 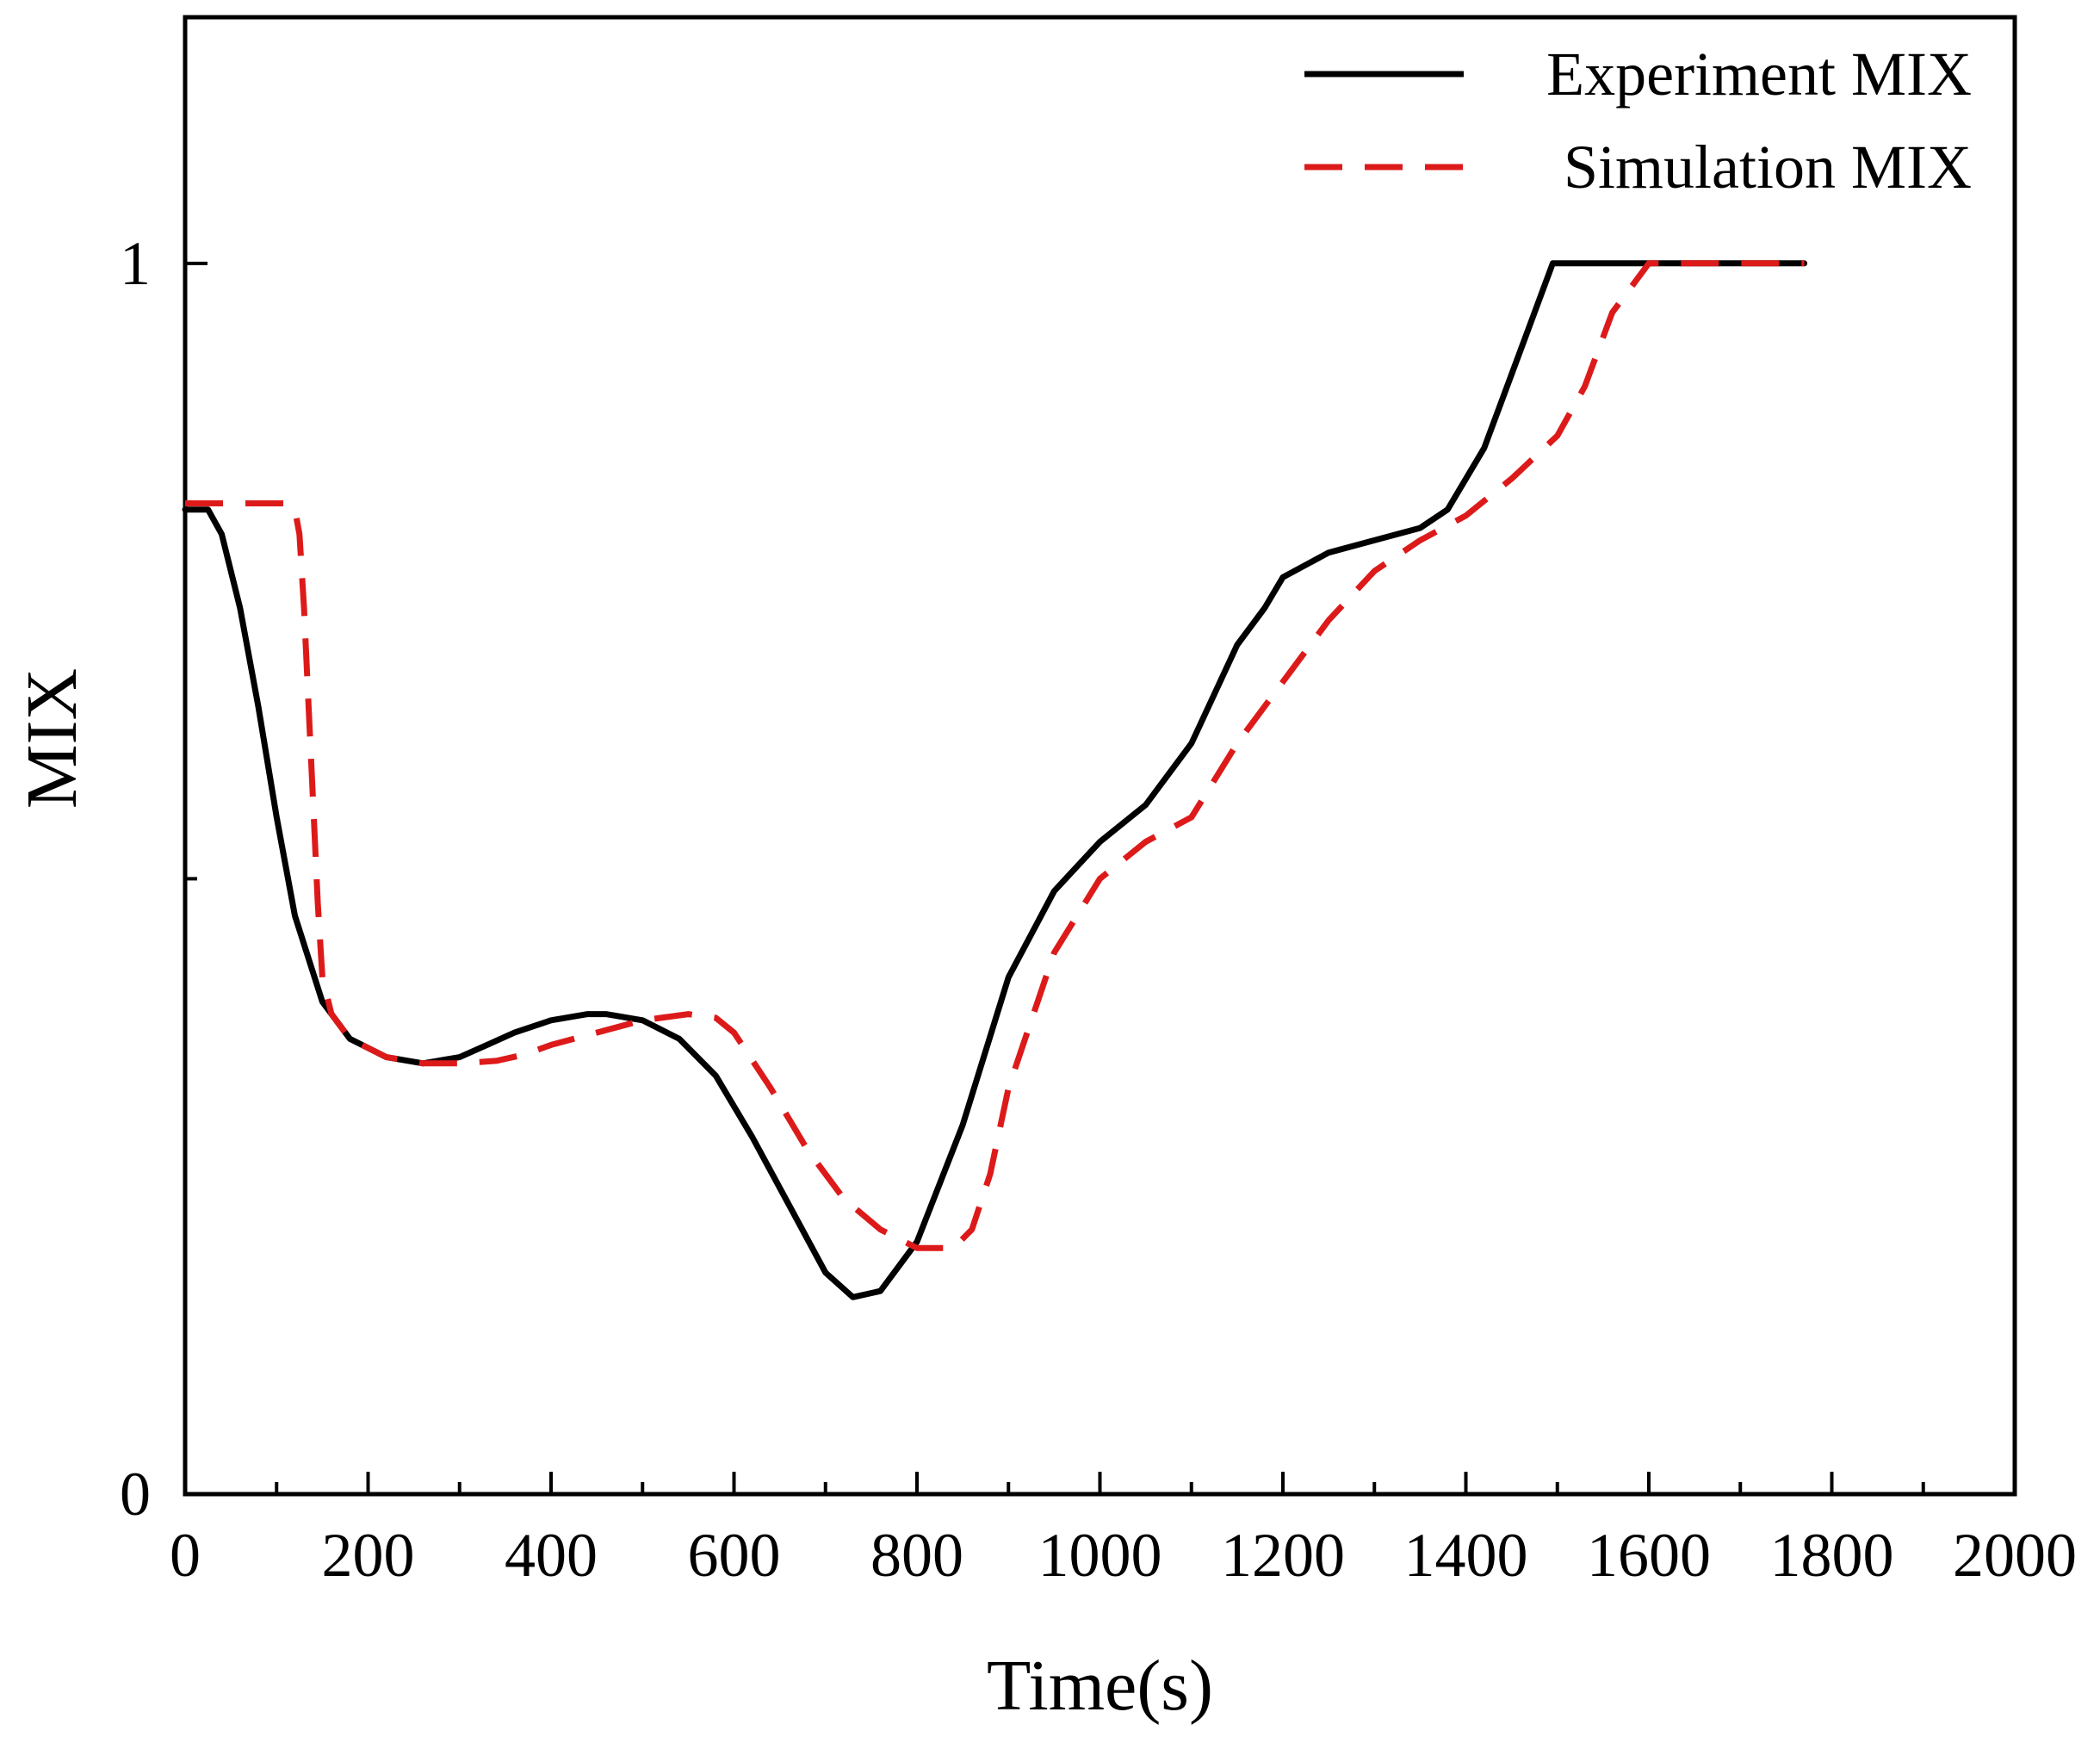 What do you see at coordinates (197, 878) in the screenshot?
I see `y-axis-ticks` at bounding box center [197, 878].